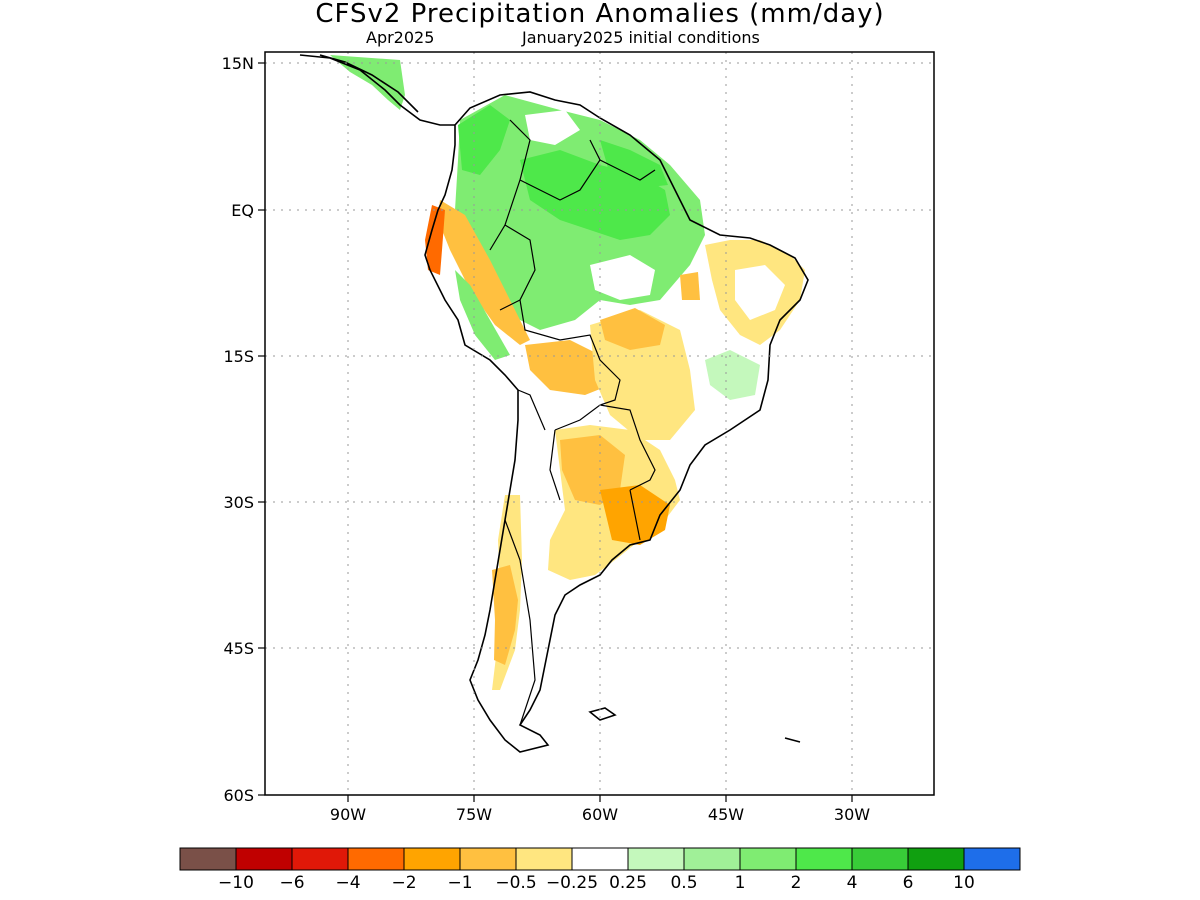 The image size is (1200, 900). Describe the element at coordinates (403, 883) in the screenshot. I see `legend-label: −2` at that location.